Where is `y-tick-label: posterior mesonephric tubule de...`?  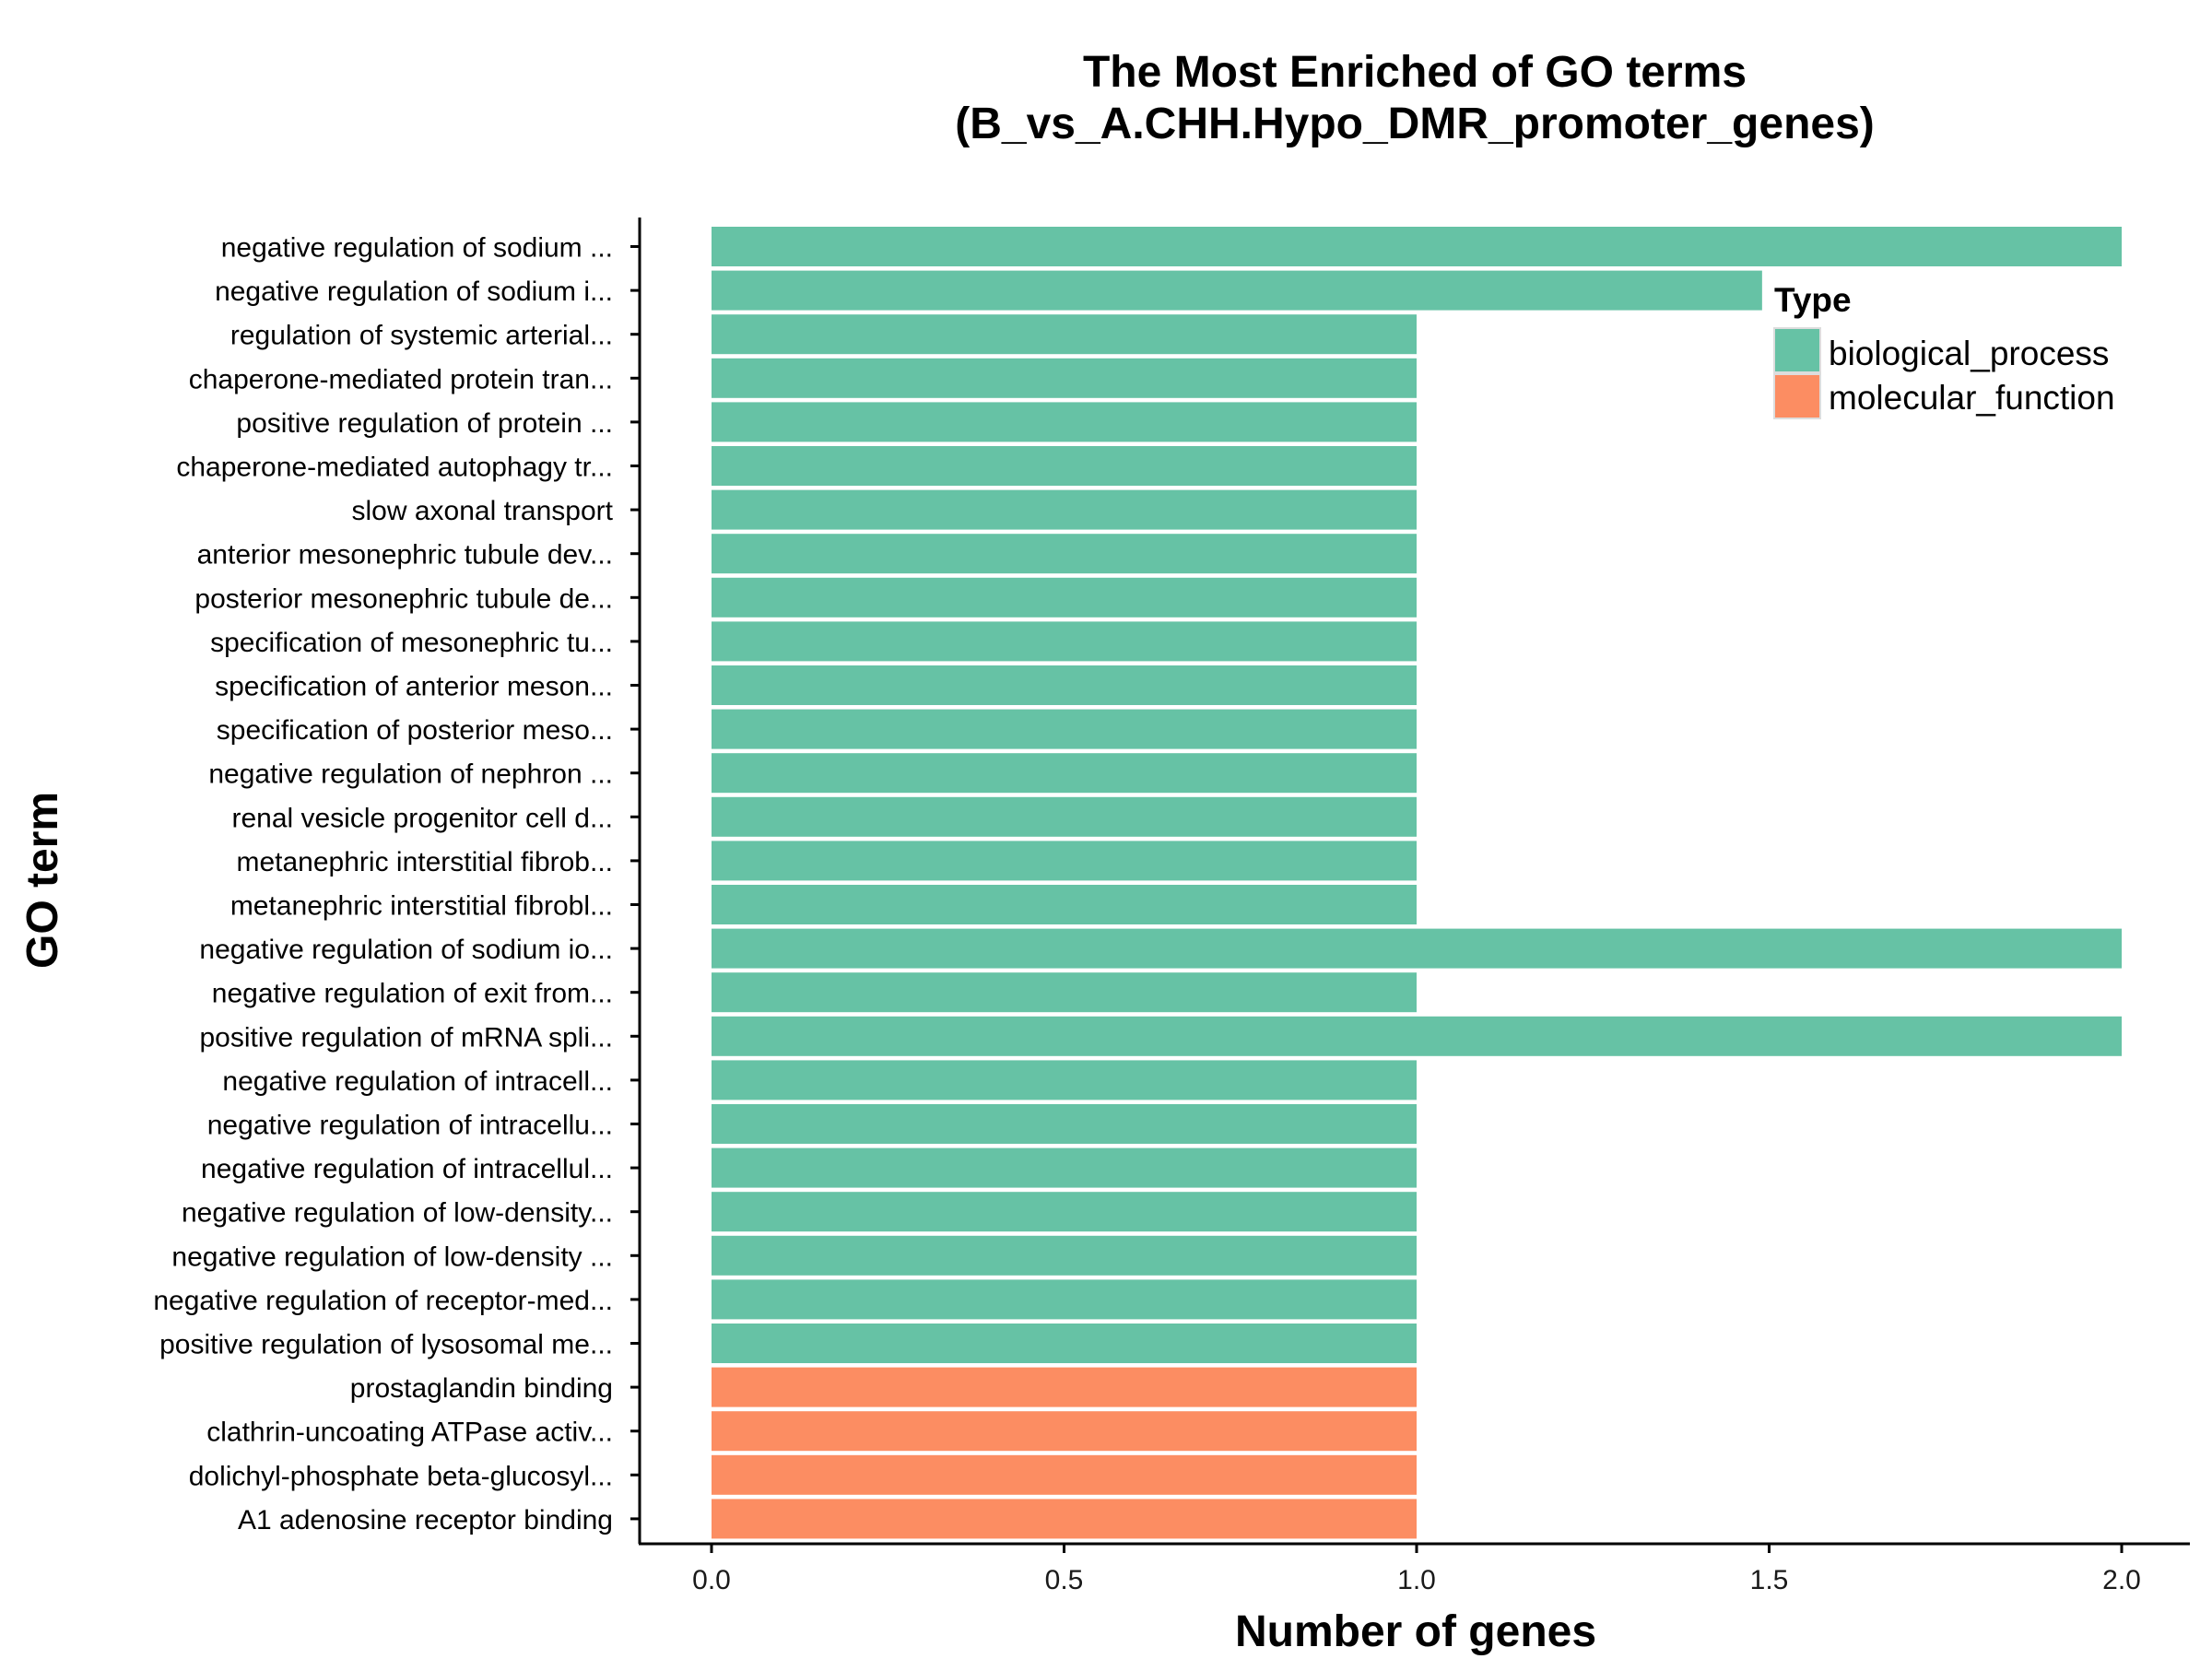
y-tick-label: posterior mesonephric tubule de... is located at coordinates (403, 598).